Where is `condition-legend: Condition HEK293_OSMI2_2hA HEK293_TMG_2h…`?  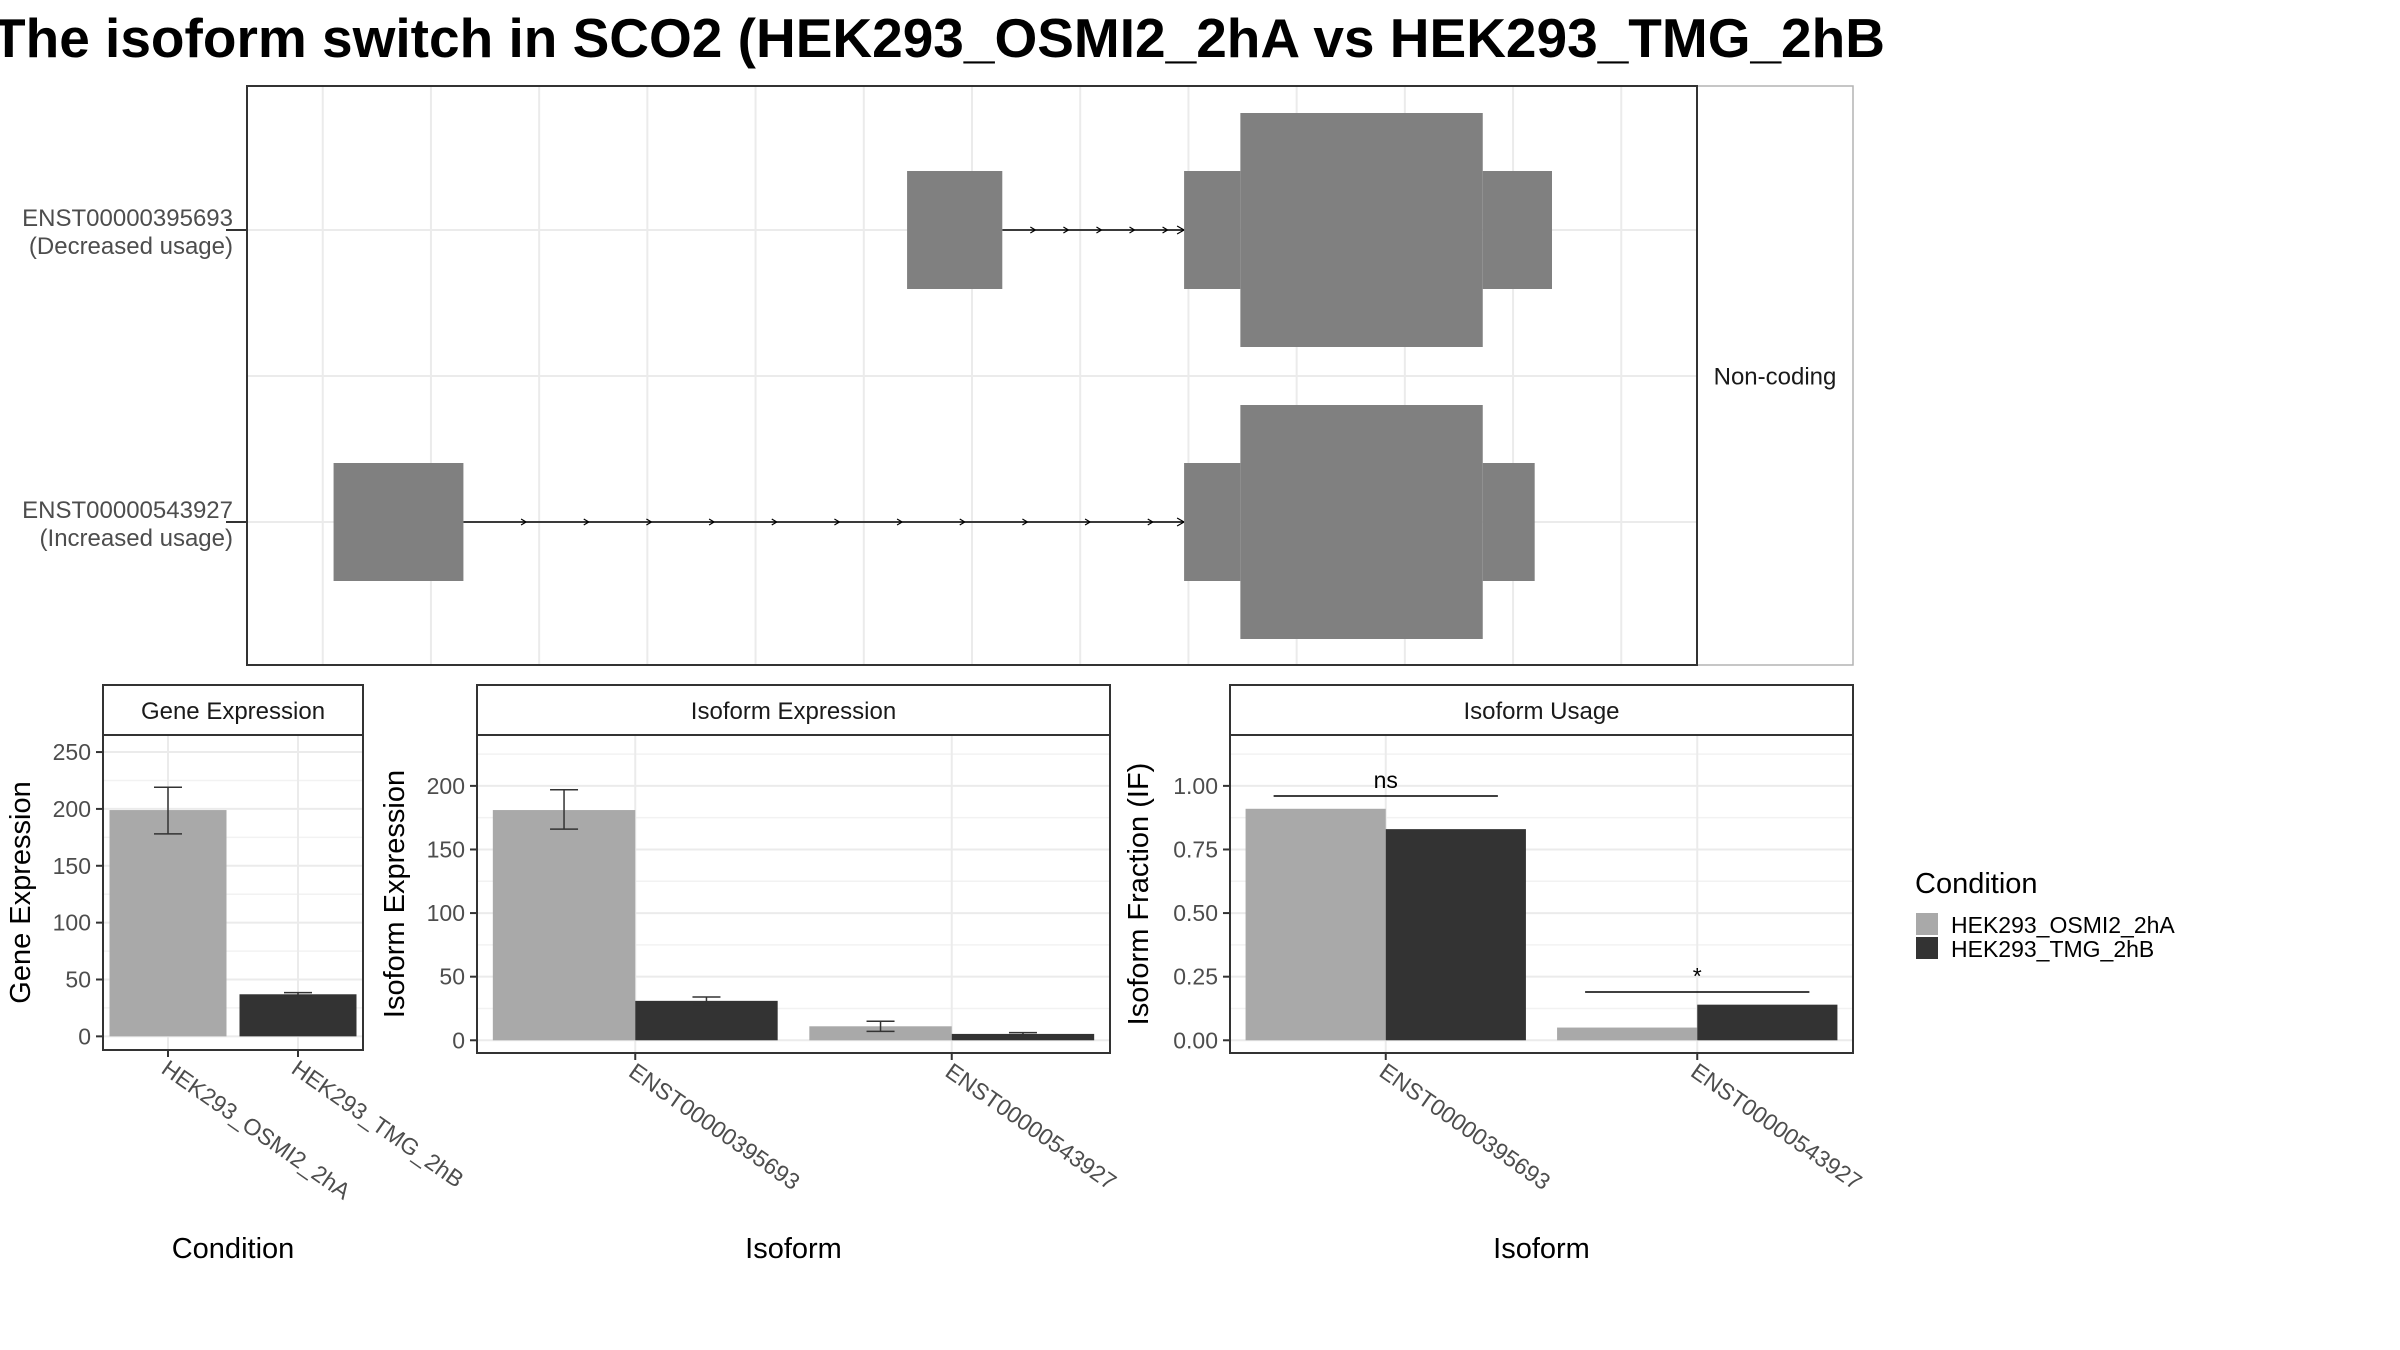
condition-legend: Condition HEK293_OSMI2_2hA HEK293_TMG_2h… is located at coordinates (2045, 915).